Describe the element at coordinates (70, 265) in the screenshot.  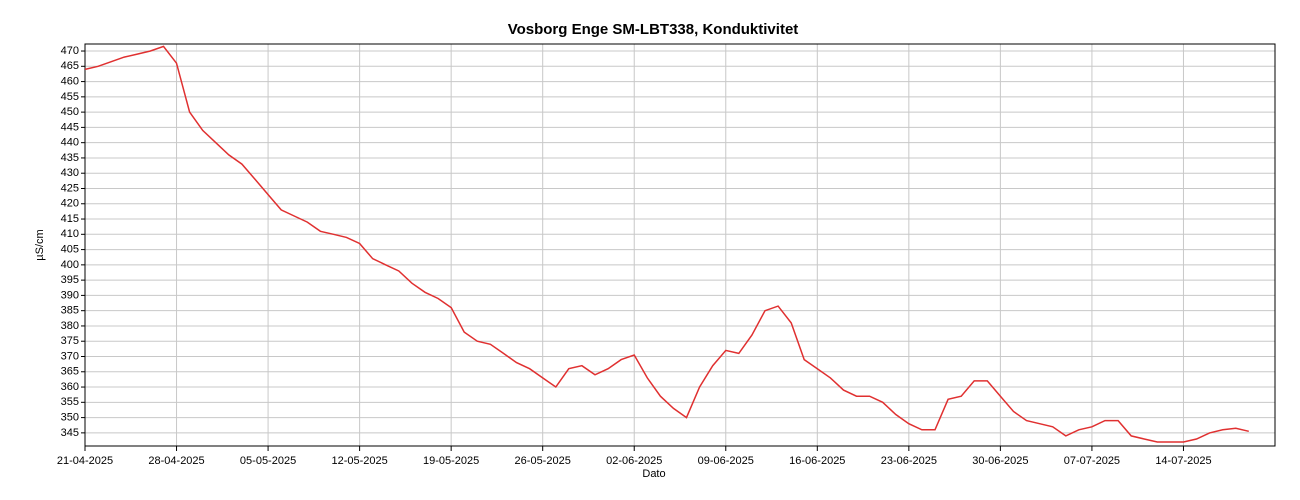
I see `y-tick-label: 400` at that location.